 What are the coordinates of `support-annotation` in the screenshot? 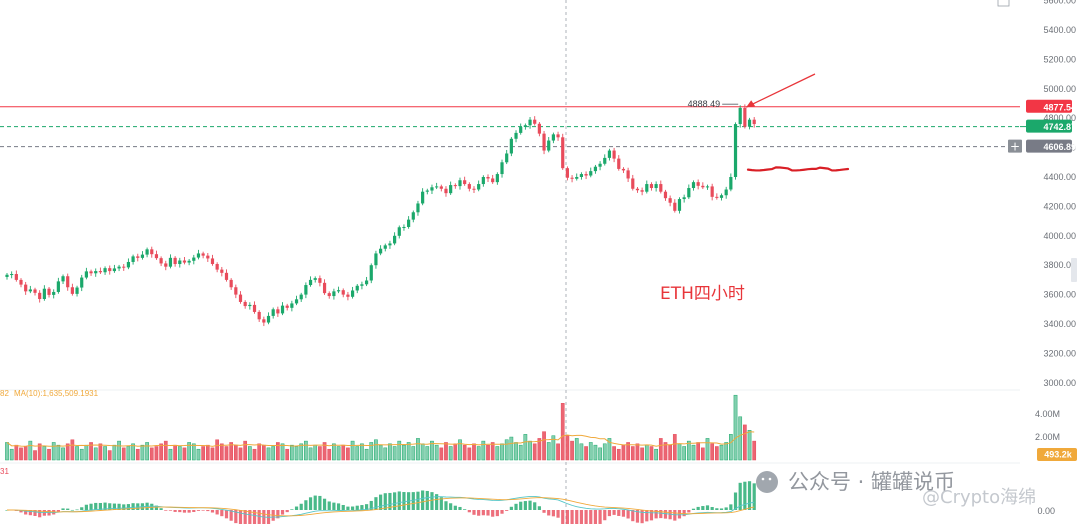 It's located at (798, 169).